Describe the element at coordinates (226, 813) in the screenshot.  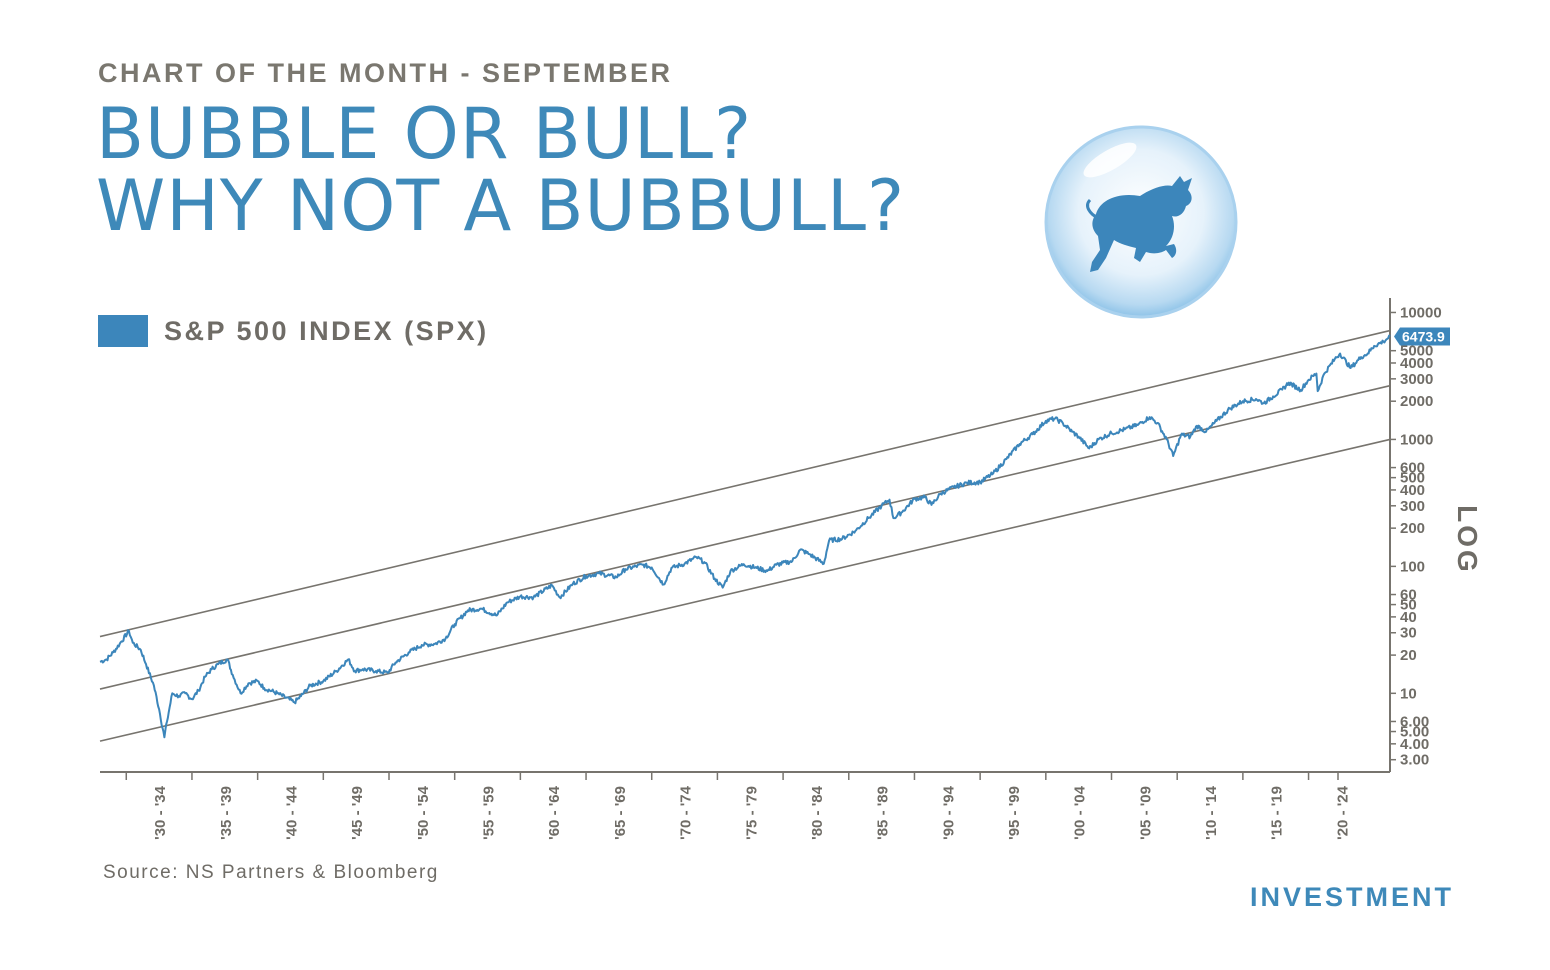
I see `x-tick-label: '35 - '39` at that location.